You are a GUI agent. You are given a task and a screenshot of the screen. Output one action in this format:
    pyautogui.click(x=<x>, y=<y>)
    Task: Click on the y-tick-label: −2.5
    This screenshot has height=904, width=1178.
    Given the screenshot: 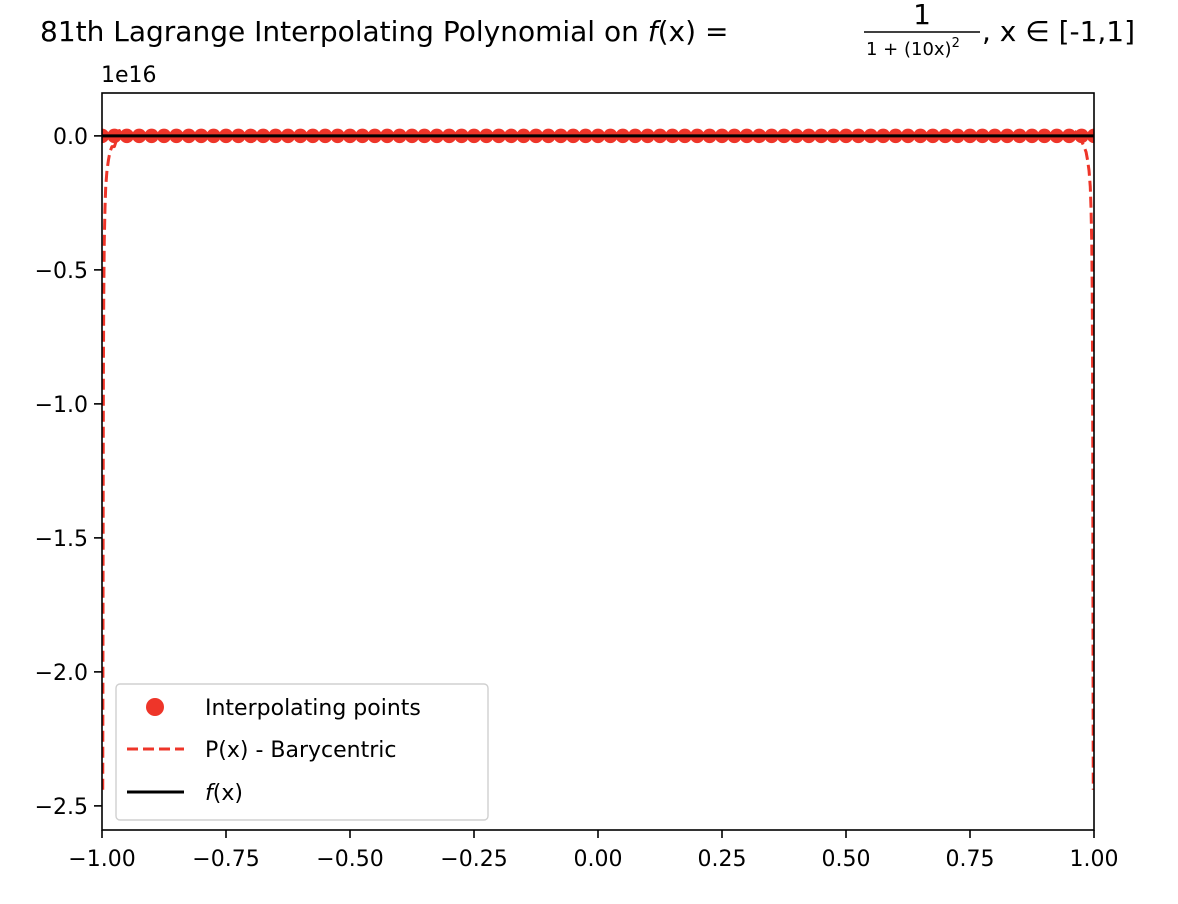 What is the action you would take?
    pyautogui.click(x=61, y=807)
    